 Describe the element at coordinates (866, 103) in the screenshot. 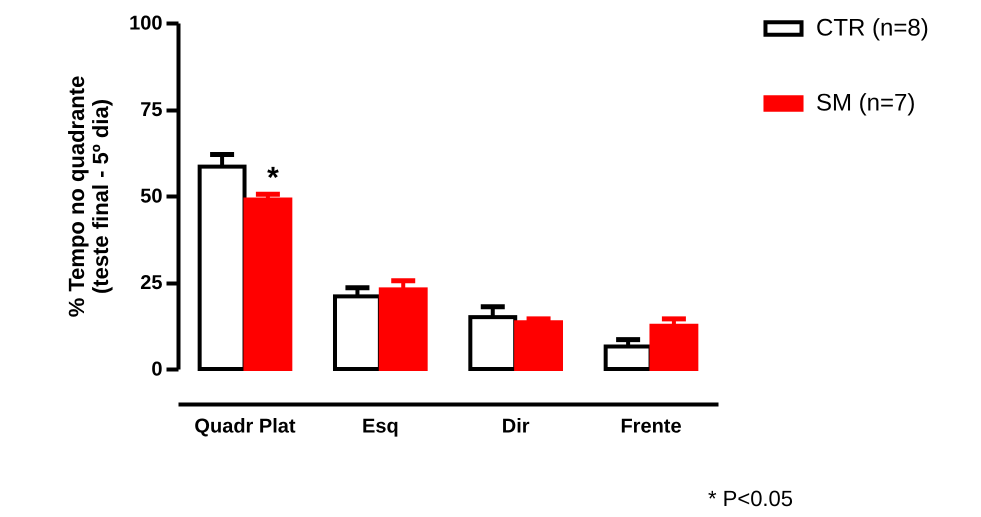

I see `legend-label: SM (n=7)` at that location.